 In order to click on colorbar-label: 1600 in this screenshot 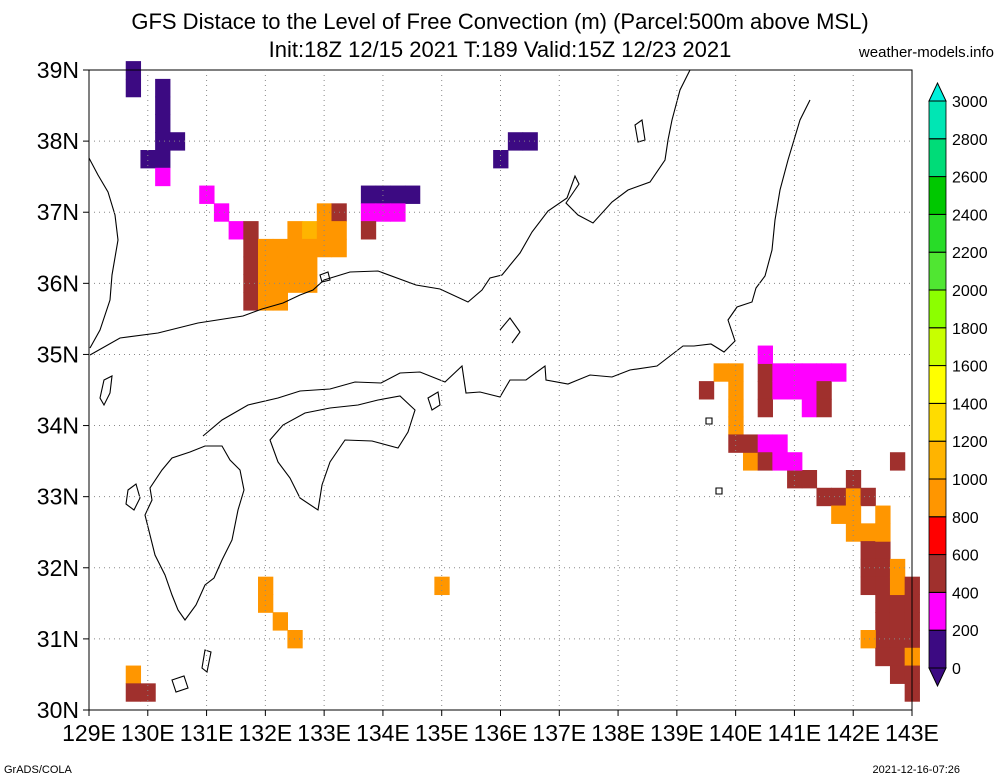, I will do `click(970, 367)`.